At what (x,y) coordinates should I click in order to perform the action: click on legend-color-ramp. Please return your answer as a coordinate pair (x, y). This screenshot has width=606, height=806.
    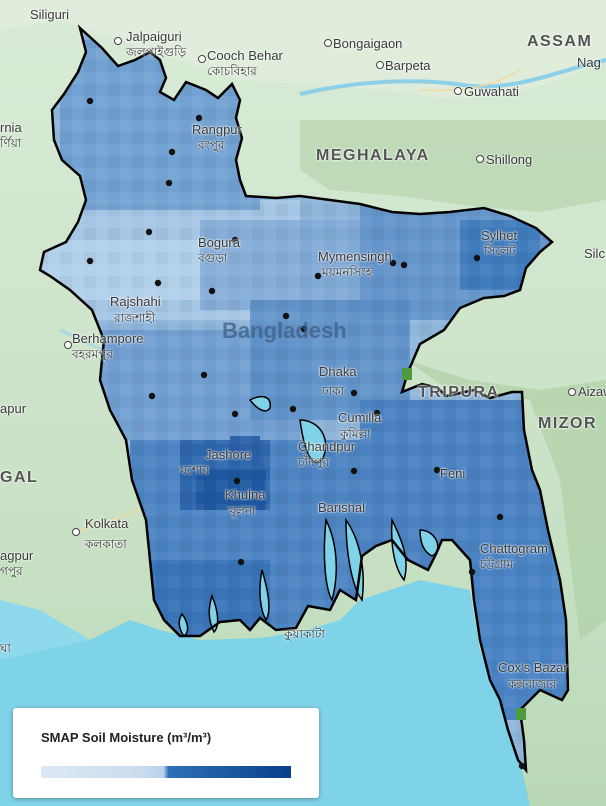
    Looking at the image, I should click on (166, 772).